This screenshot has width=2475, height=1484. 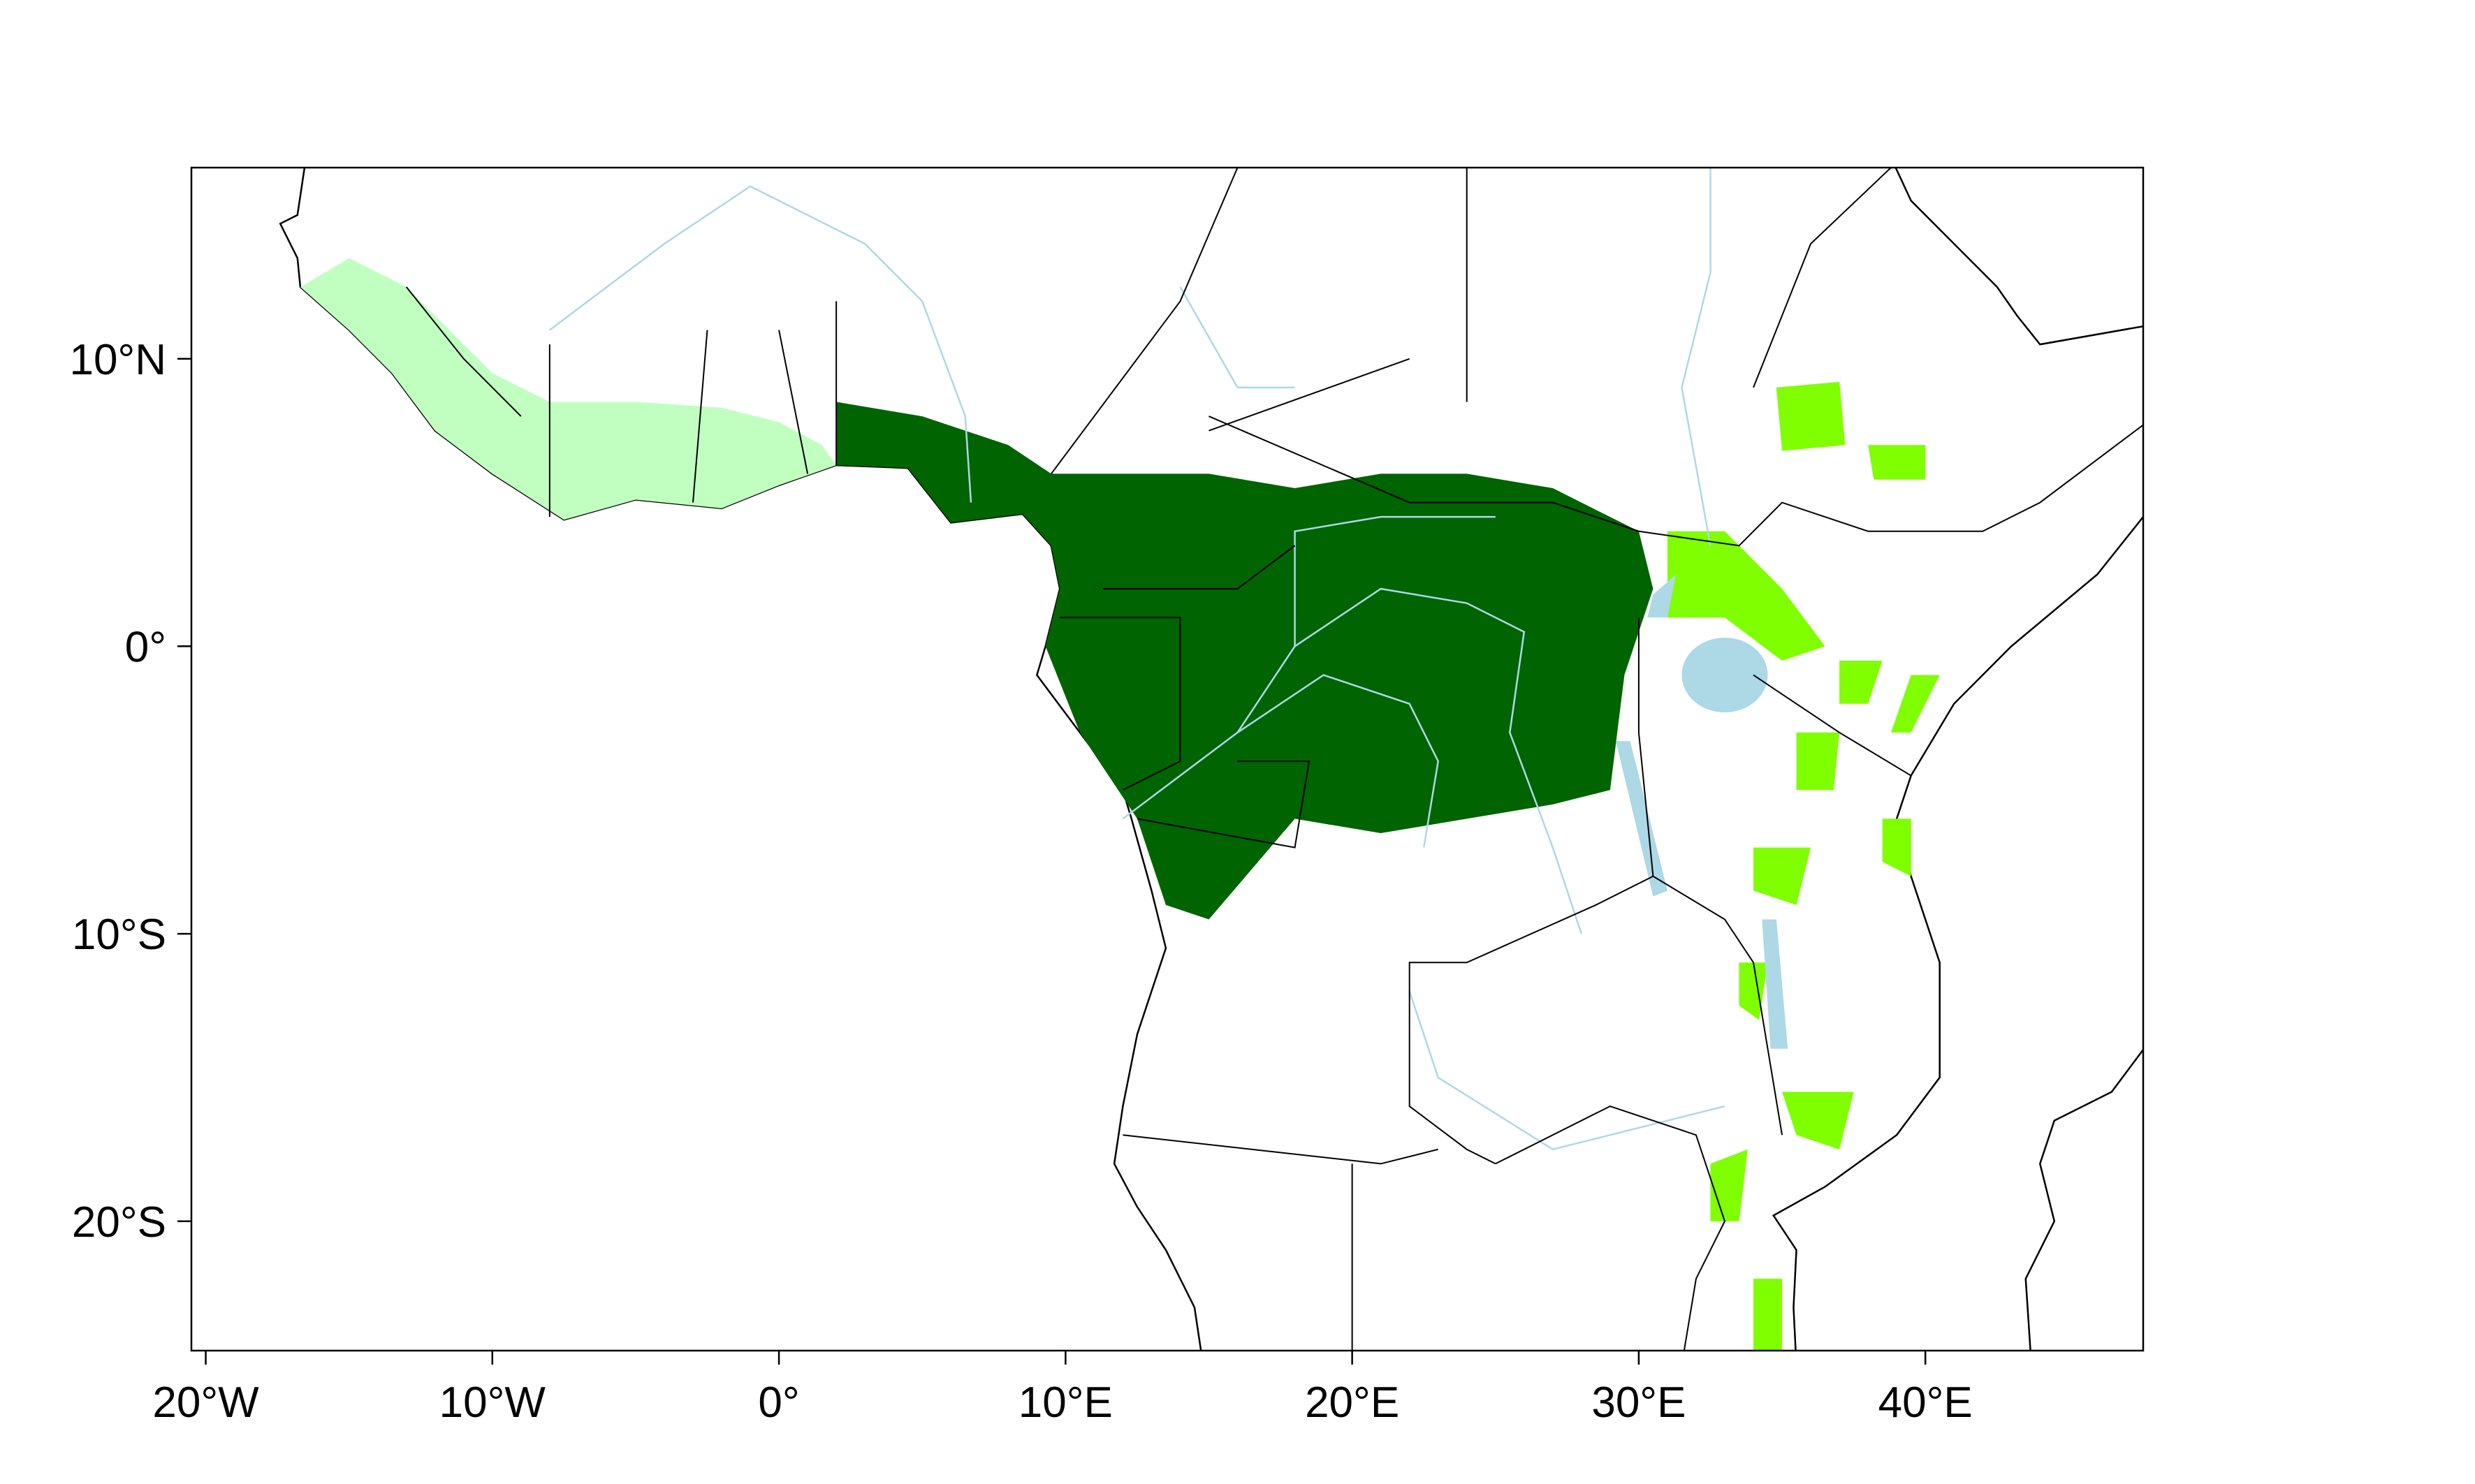 What do you see at coordinates (145, 647) in the screenshot?
I see `y-tick-label: 0°` at bounding box center [145, 647].